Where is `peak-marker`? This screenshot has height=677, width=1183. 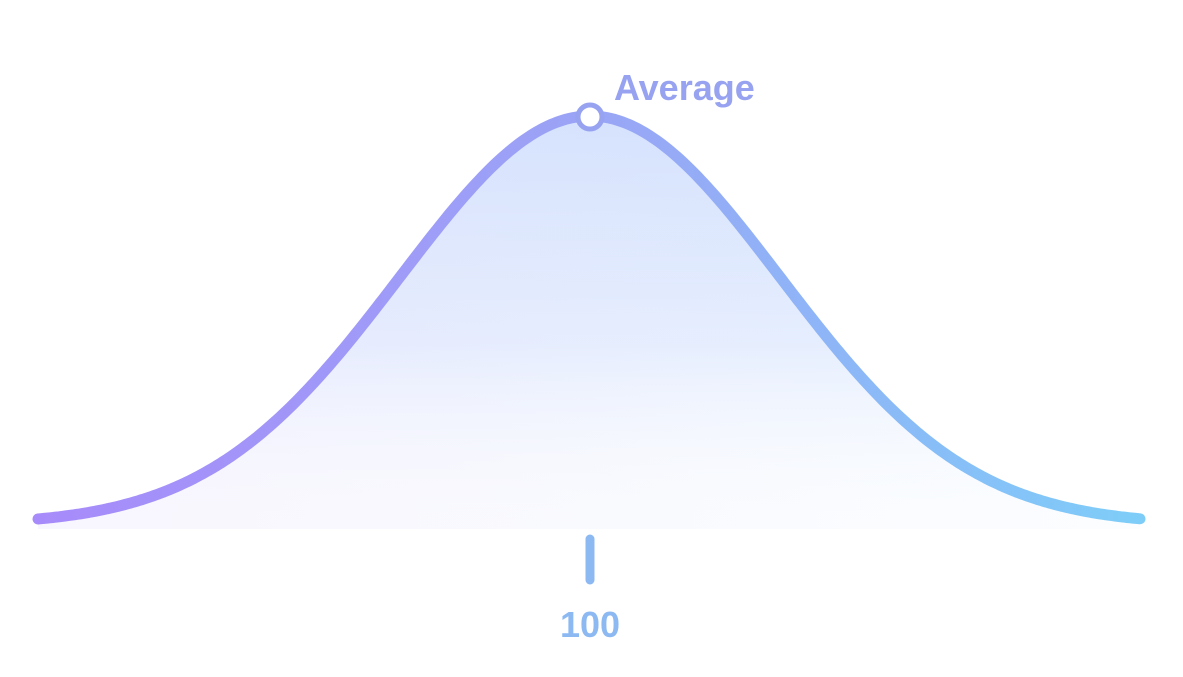
peak-marker is located at coordinates (590, 117).